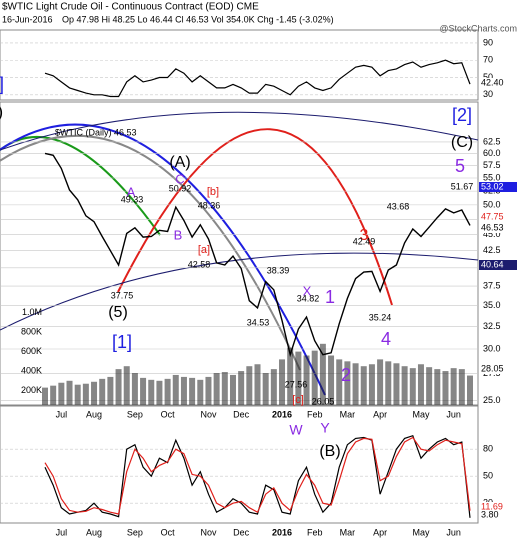 The image size is (520, 540). I want to click on annotation: 42.58, so click(199, 264).